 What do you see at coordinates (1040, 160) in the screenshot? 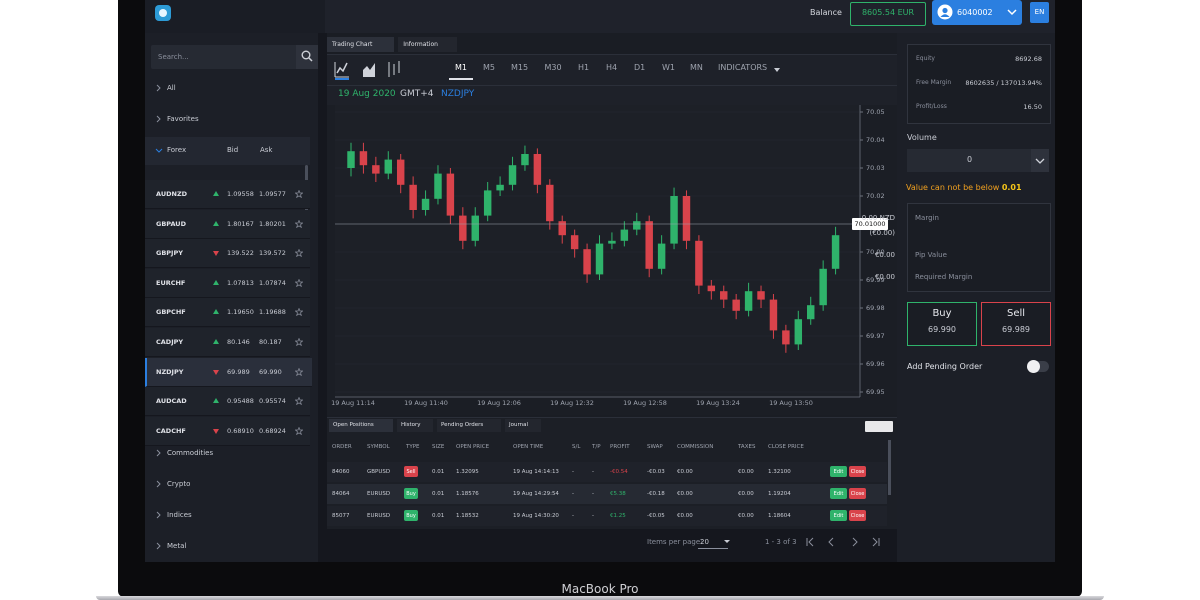
I see `volume-dropdown` at bounding box center [1040, 160].